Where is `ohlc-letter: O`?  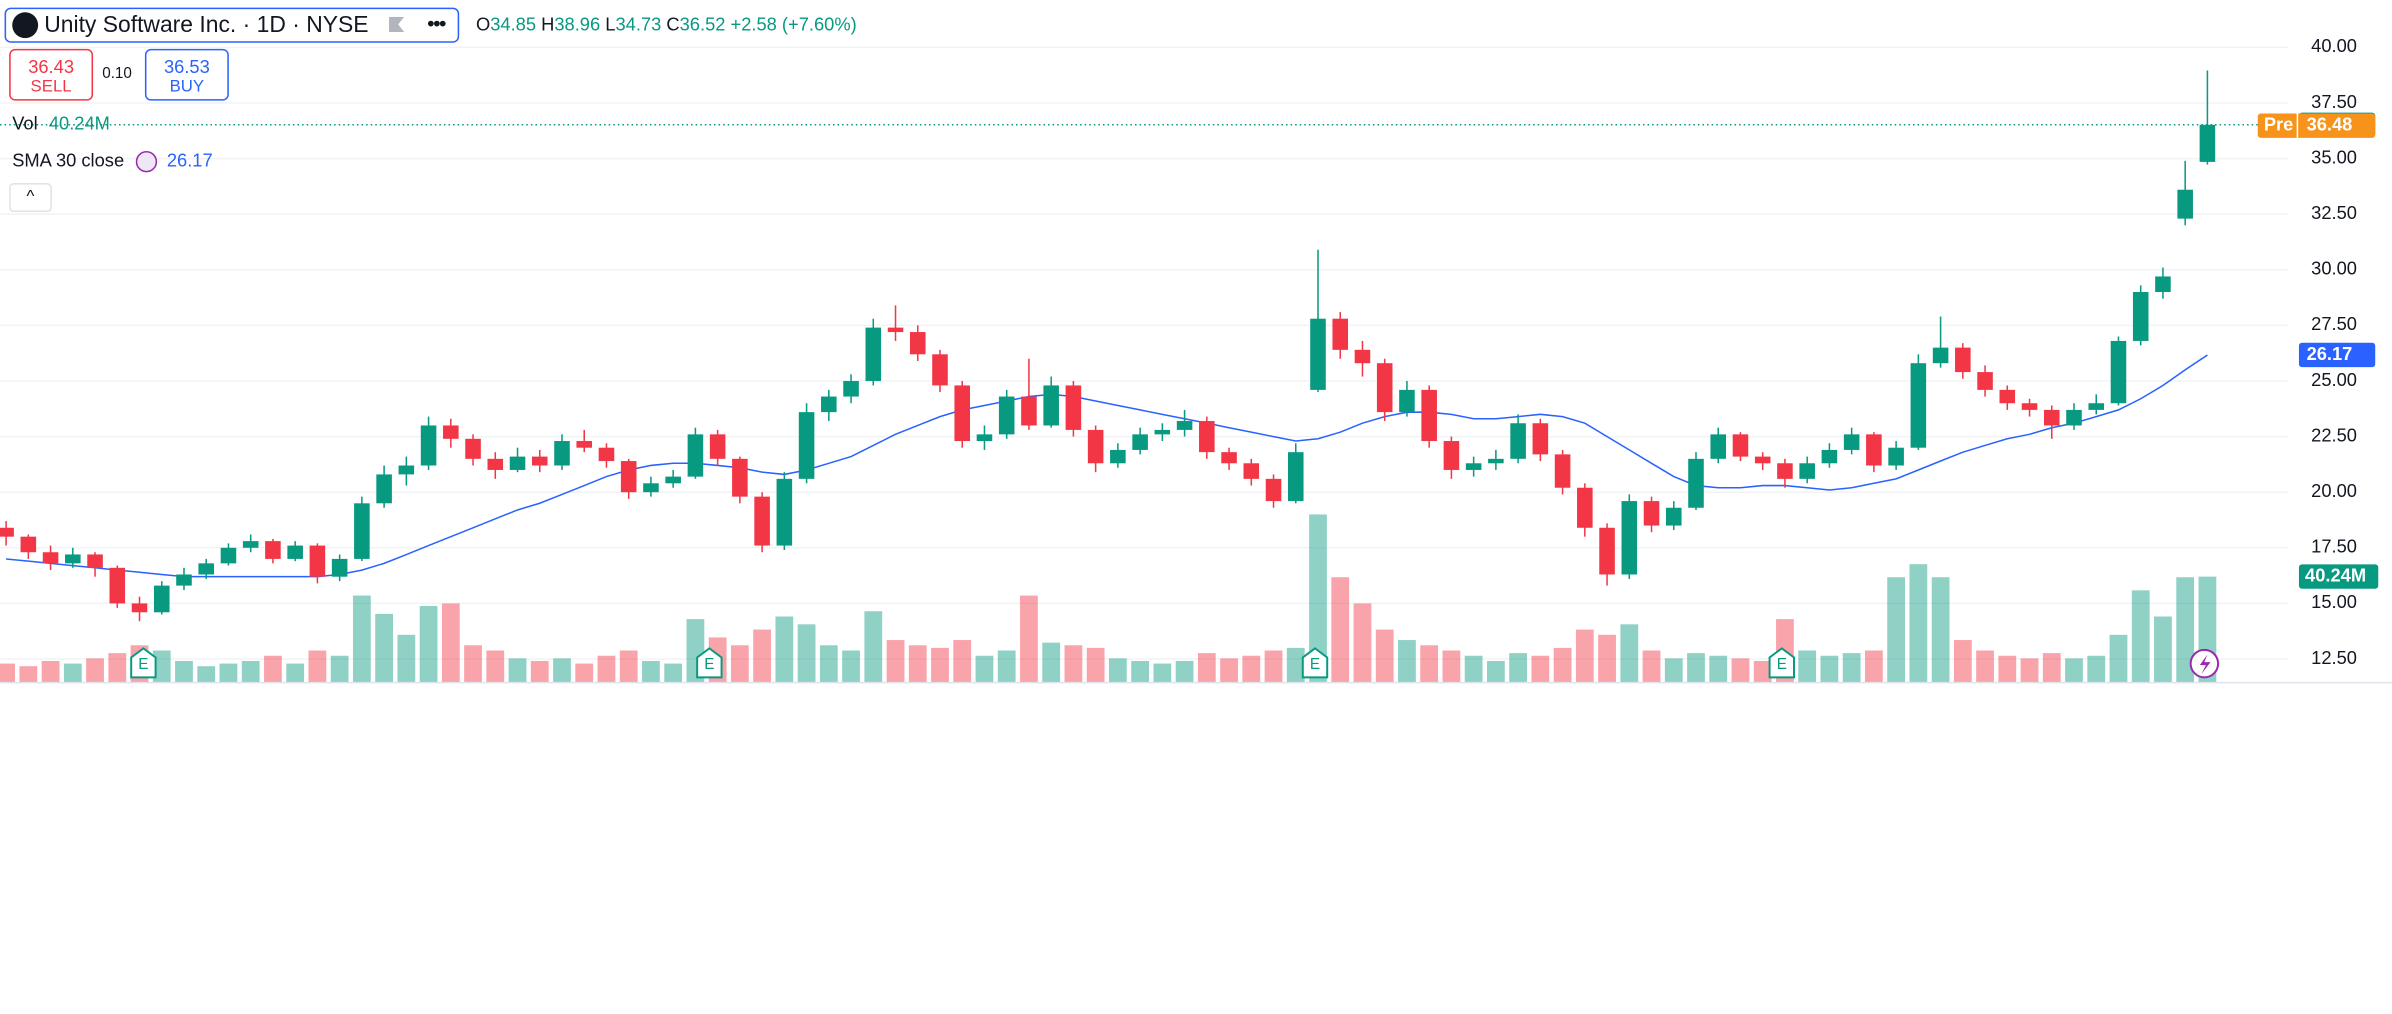 ohlc-letter: O is located at coordinates (483, 24).